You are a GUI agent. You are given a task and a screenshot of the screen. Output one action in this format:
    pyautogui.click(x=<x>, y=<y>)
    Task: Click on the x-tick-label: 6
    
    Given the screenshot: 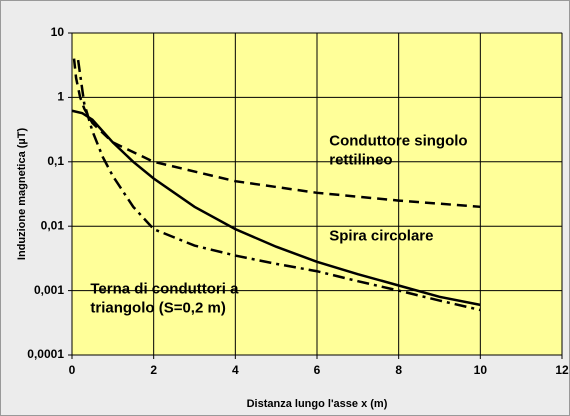 What is the action you would take?
    pyautogui.click(x=317, y=370)
    